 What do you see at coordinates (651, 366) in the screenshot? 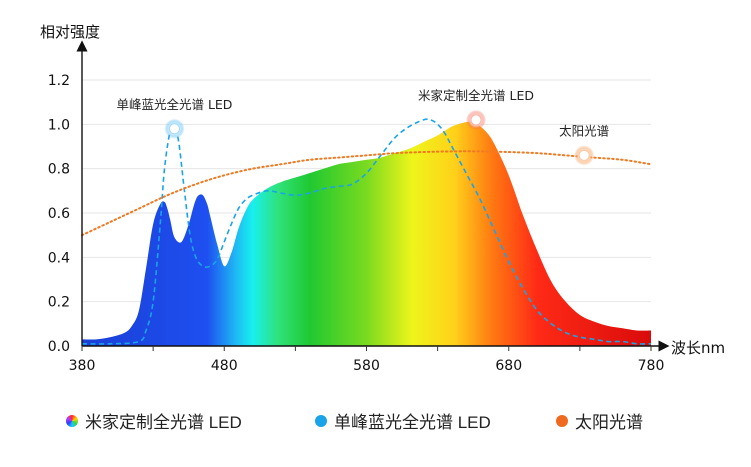
I see `x-tick-label: 780` at bounding box center [651, 366].